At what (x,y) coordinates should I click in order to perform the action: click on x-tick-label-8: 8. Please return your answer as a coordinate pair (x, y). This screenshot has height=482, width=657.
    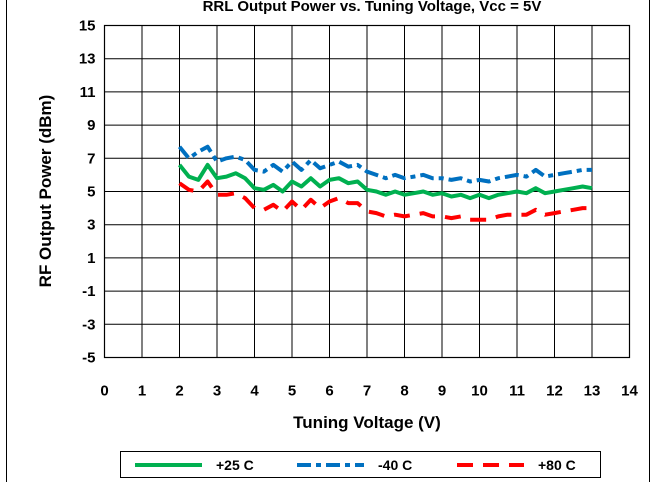
    Looking at the image, I should click on (404, 391).